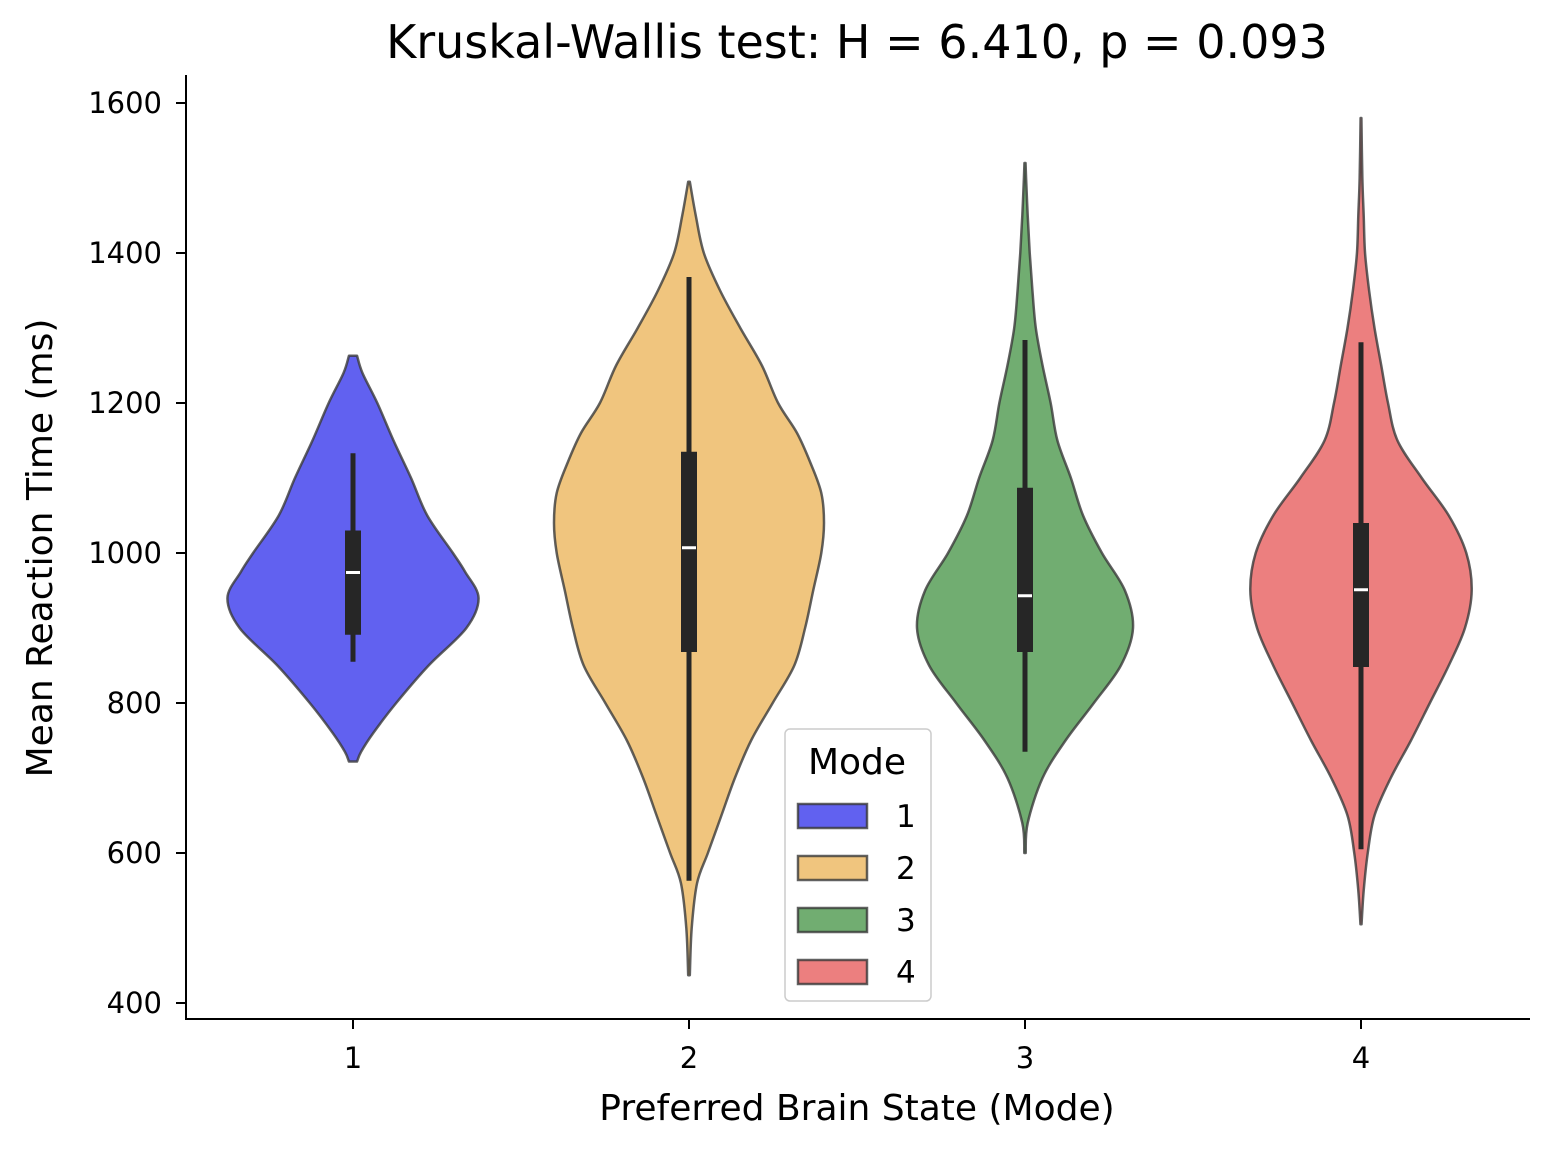  I want to click on x-tick-label: 1, so click(353, 1058).